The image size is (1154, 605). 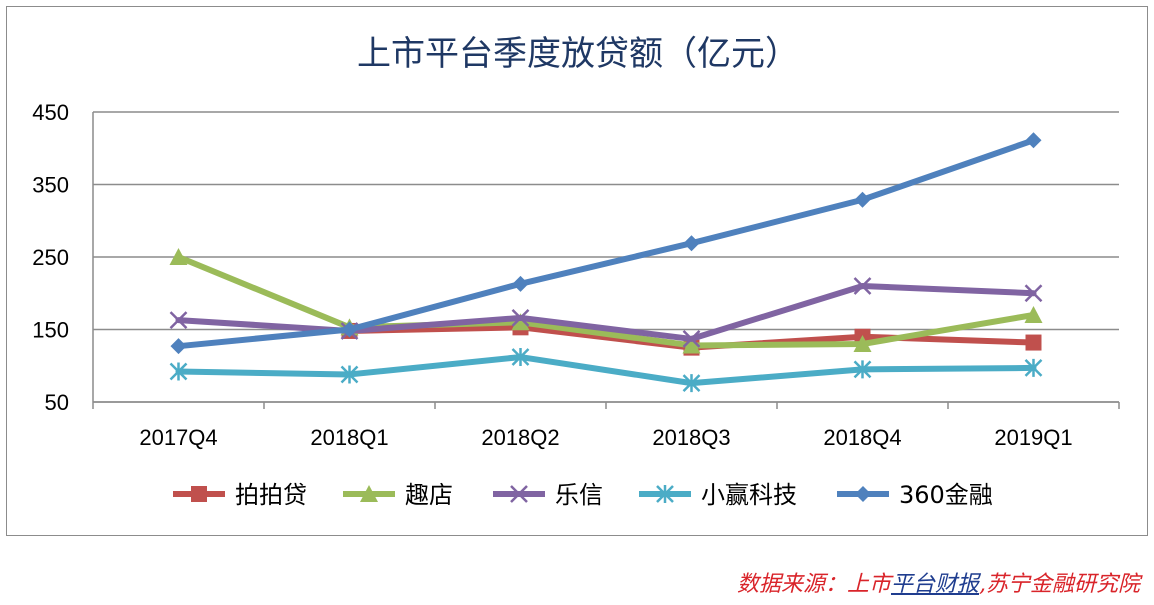 I want to click on legend-label: 360金融, so click(x=946, y=495).